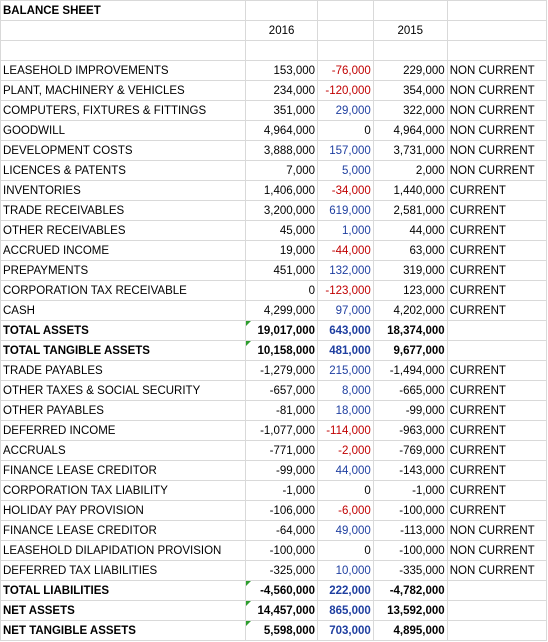 The height and width of the screenshot is (642, 548). What do you see at coordinates (282, 510) in the screenshot?
I see `value-2016-cell: -106,000` at bounding box center [282, 510].